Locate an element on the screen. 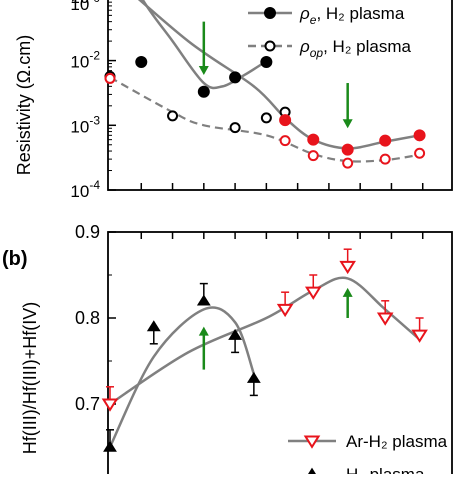  panel-b-arrow-1-head is located at coordinates (347, 292).